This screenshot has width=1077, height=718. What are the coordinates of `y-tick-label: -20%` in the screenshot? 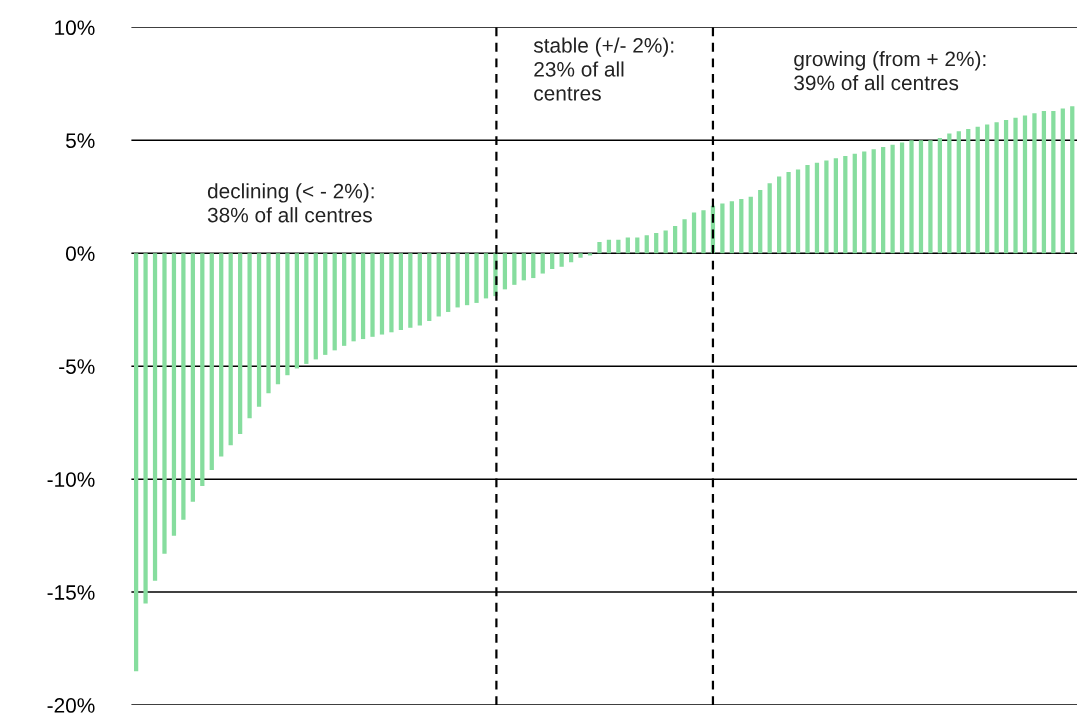 It's located at (71, 705).